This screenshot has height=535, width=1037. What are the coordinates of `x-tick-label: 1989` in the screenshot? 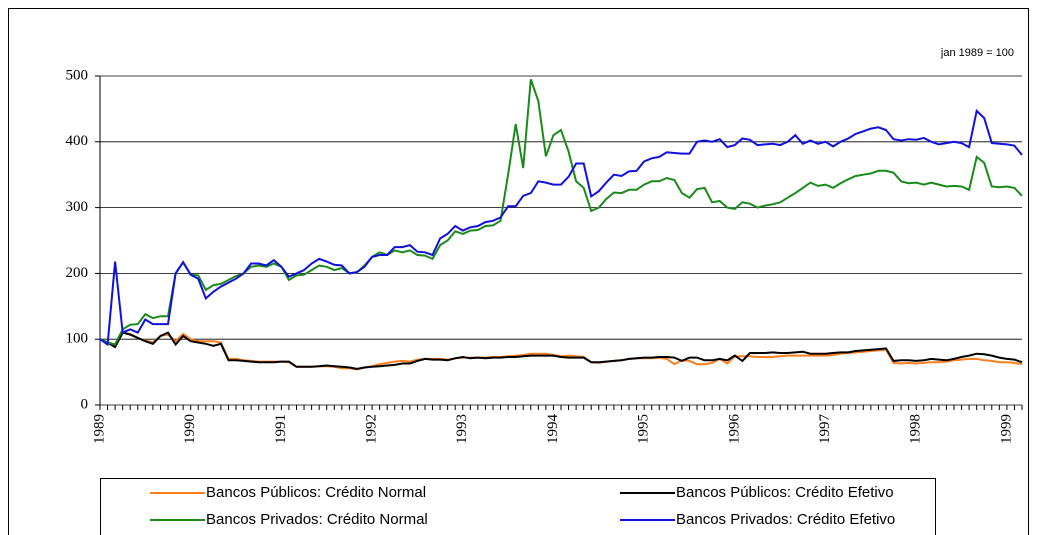 It's located at (99, 429).